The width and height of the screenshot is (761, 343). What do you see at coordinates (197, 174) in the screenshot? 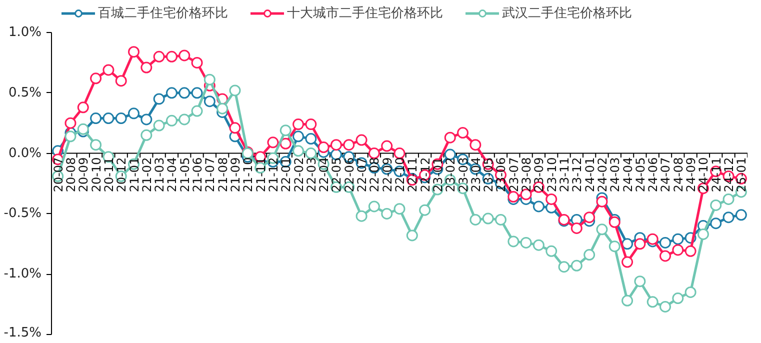
I see `x-tick-label: 21-06` at bounding box center [197, 174].